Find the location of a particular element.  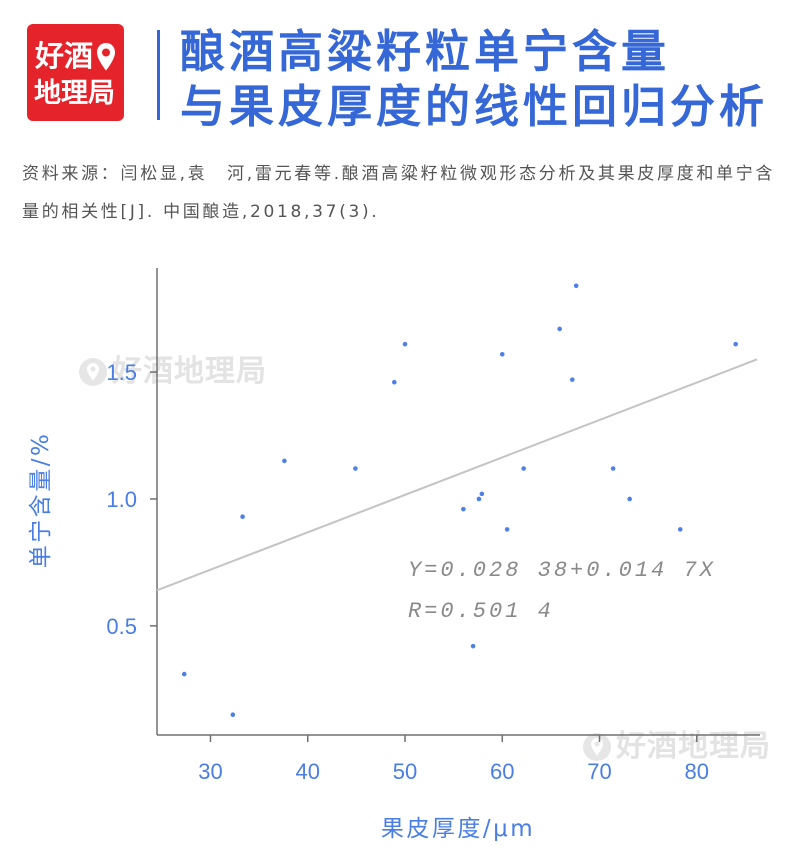

y-axis-label: 单宁含量/% is located at coordinates (41, 500).